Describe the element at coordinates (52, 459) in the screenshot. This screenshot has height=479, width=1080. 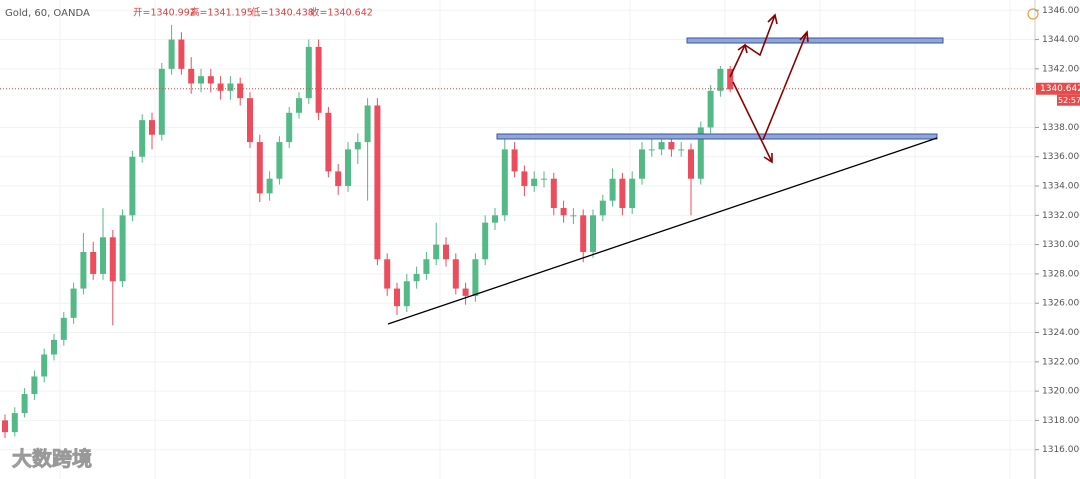
I see `watermark: 大数跨境` at that location.